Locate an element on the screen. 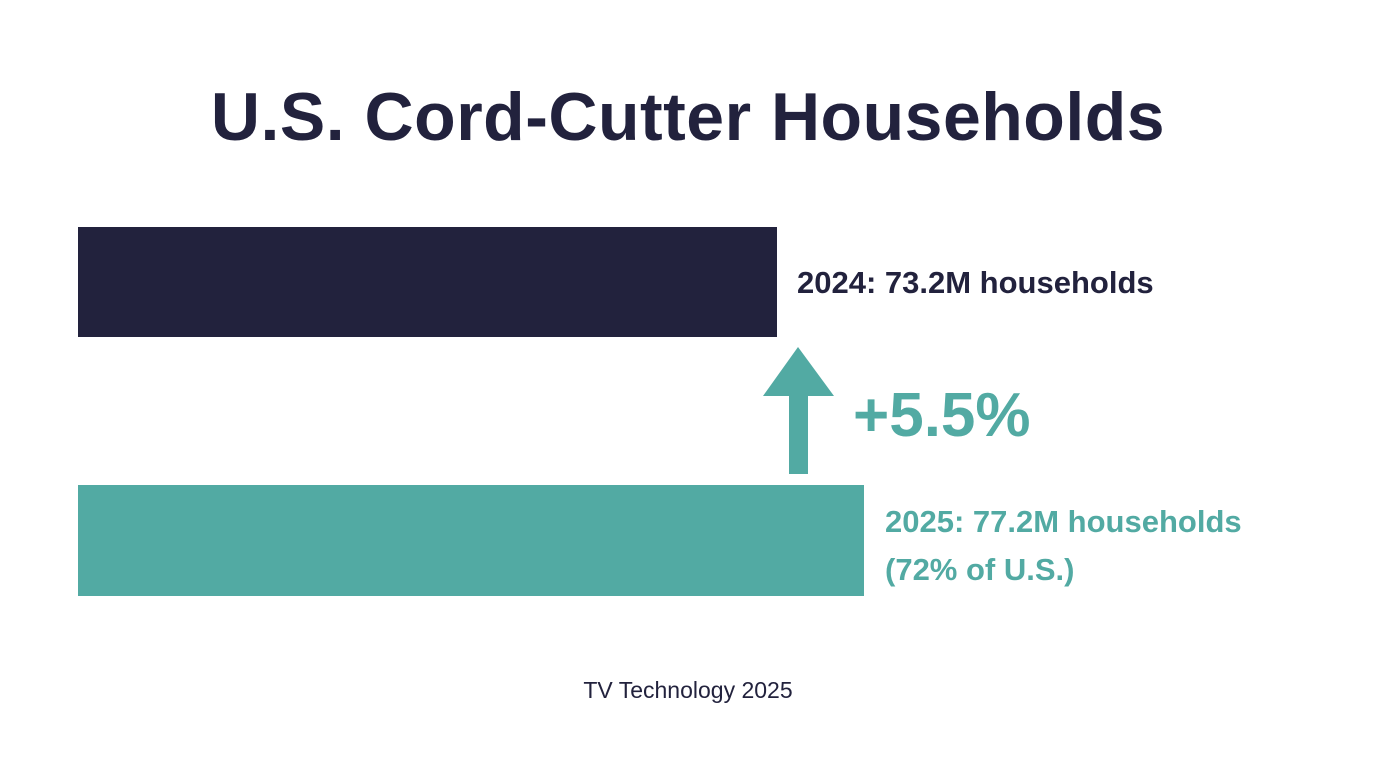 The height and width of the screenshot is (768, 1376). source-note: TV Technology 2025 is located at coordinates (688, 690).